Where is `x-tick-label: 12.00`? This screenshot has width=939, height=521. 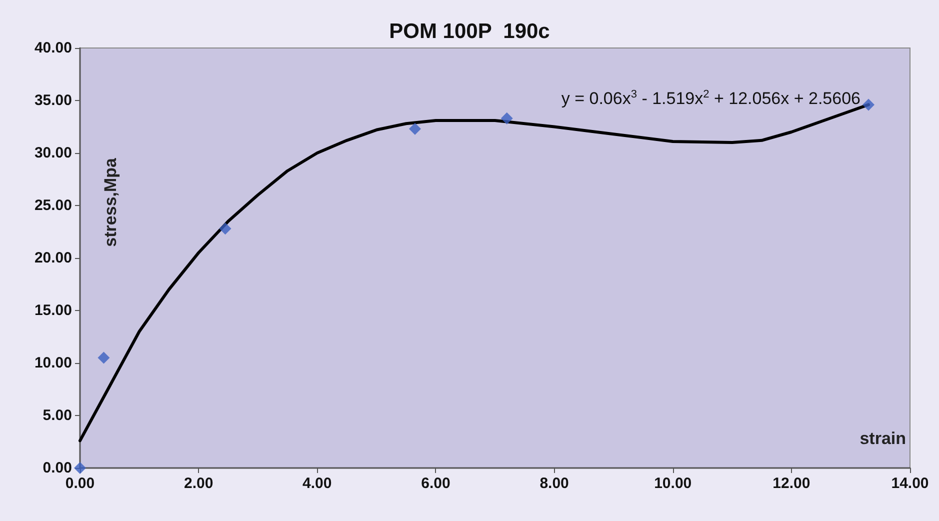
x-tick-label: 12.00 is located at coordinates (791, 483).